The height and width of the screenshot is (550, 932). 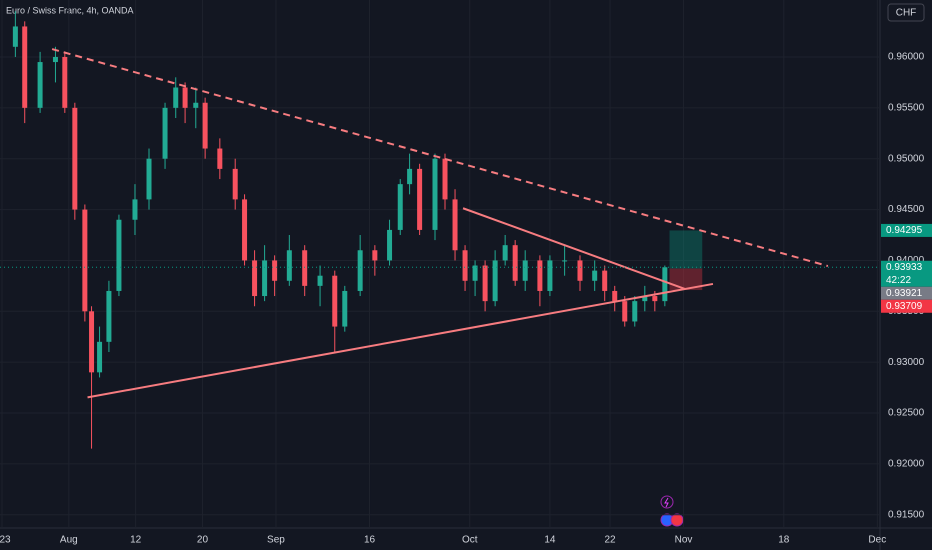 I want to click on position-stop, so click(x=686, y=279).